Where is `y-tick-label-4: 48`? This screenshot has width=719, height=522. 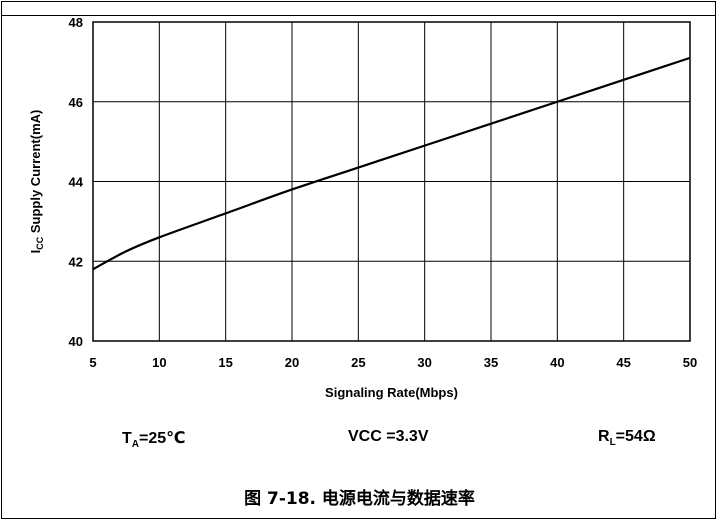
y-tick-label-4: 48 is located at coordinates (76, 22).